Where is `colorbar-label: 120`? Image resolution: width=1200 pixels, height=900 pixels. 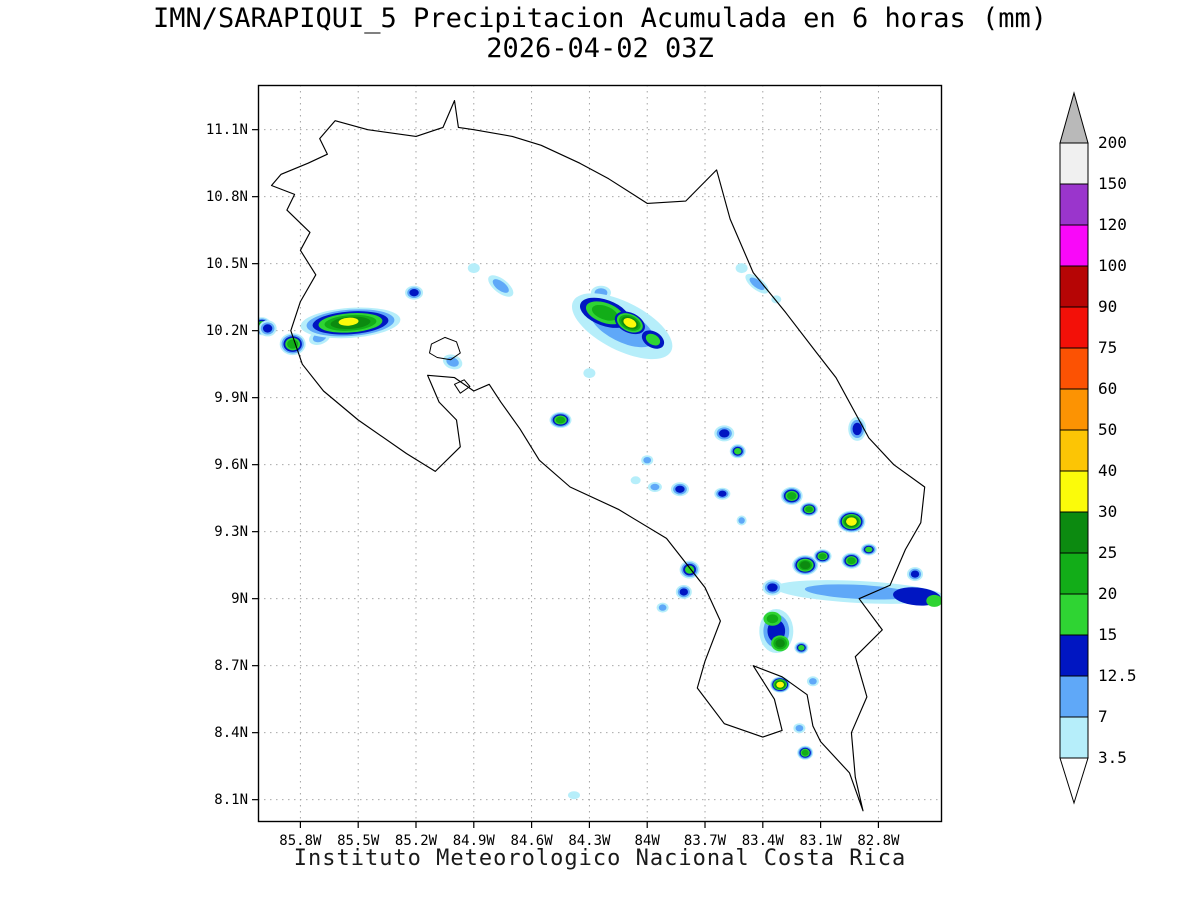
colorbar-label: 120 is located at coordinates (1112, 224).